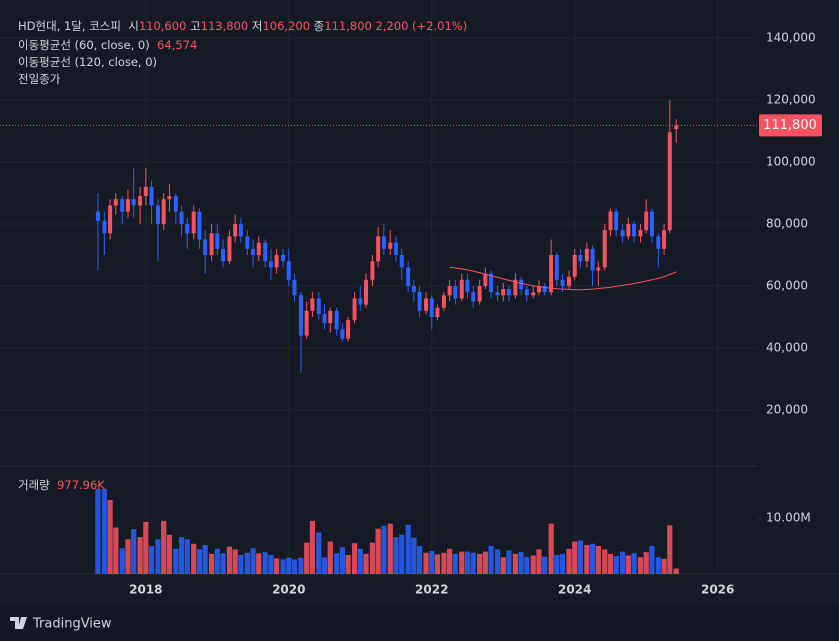 The image size is (839, 641). I want to click on x-tick-label: 2018, so click(145, 590).